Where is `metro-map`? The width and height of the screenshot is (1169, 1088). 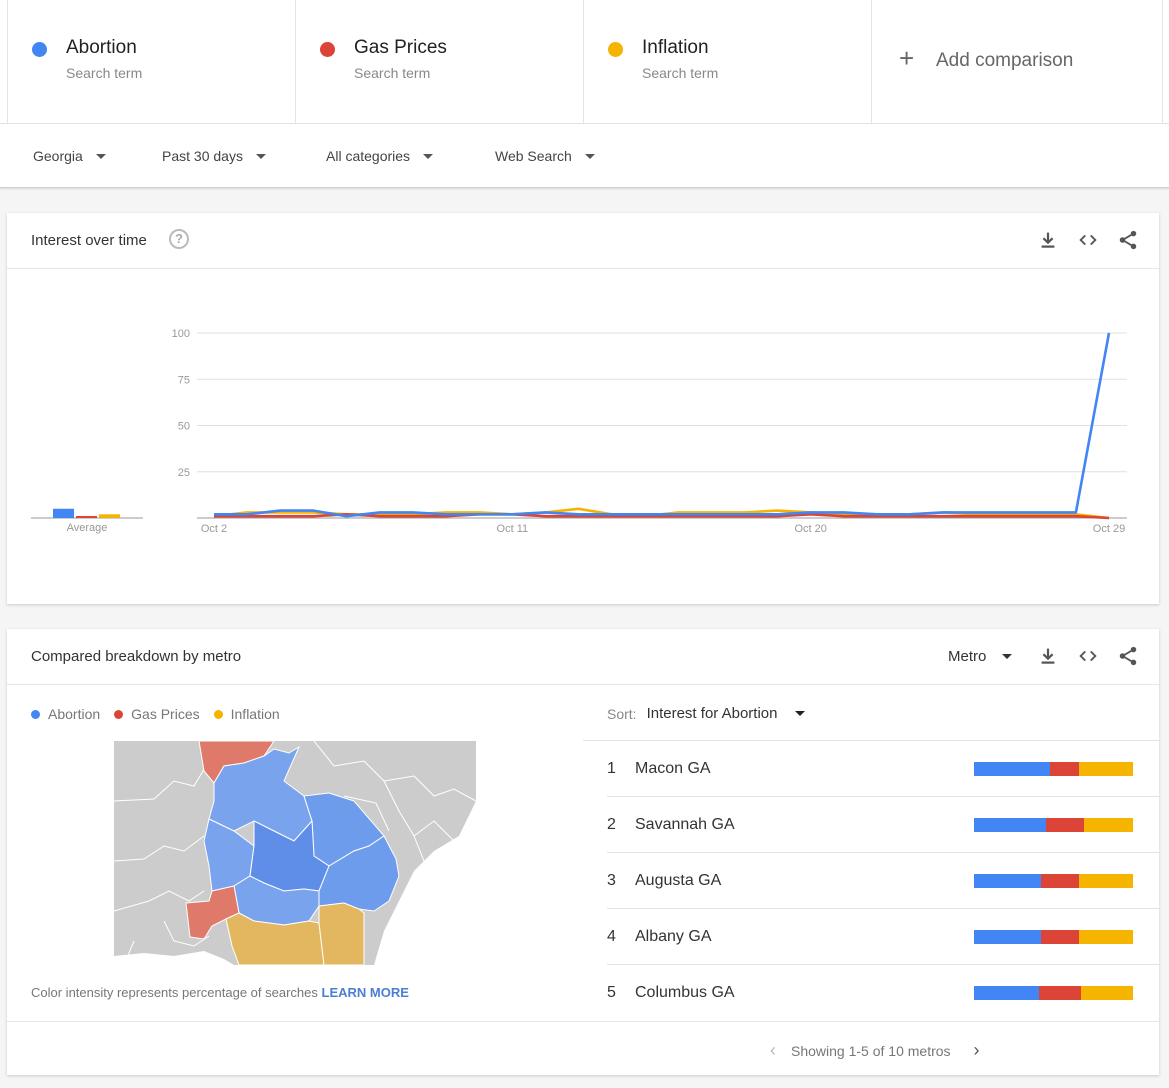 metro-map is located at coordinates (295, 853).